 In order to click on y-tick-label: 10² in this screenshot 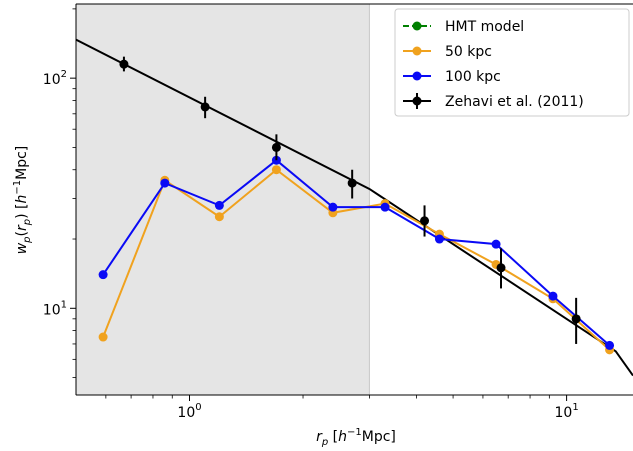, I will do `click(55, 78)`.